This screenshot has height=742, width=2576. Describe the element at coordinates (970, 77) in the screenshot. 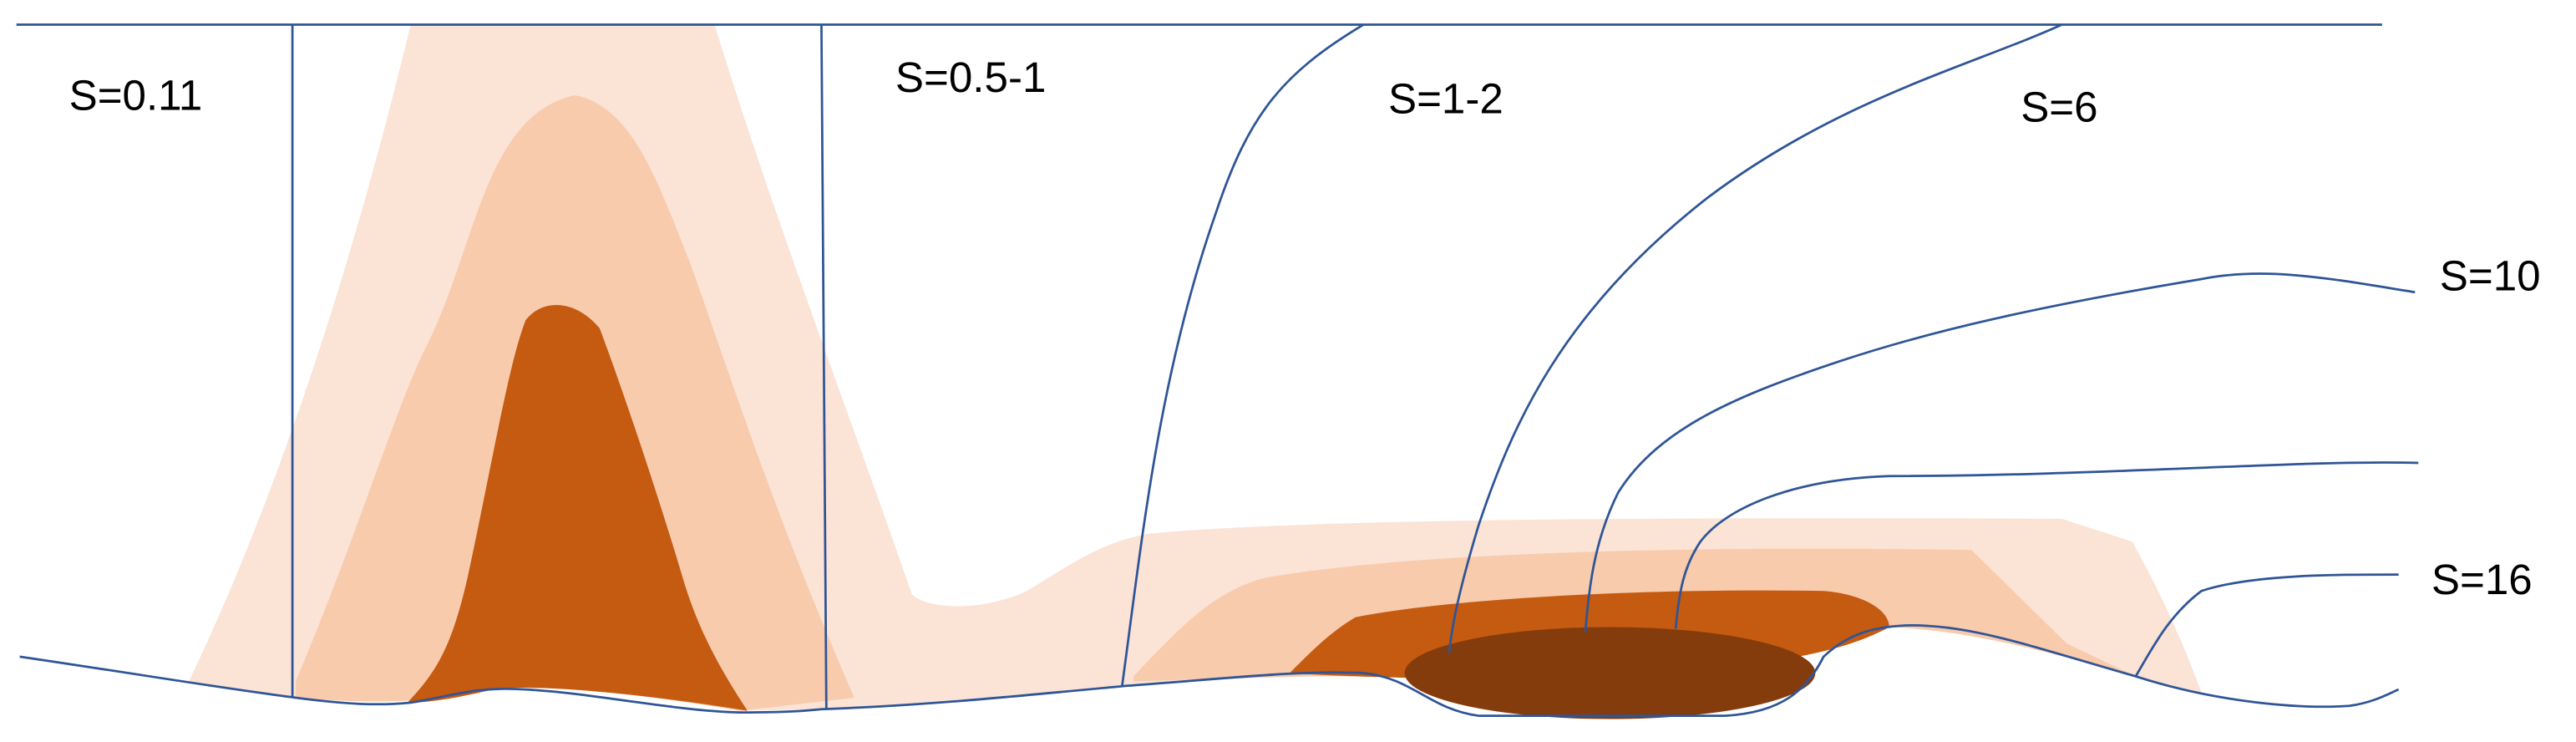

I see `zone-label: S=0.5-1` at that location.